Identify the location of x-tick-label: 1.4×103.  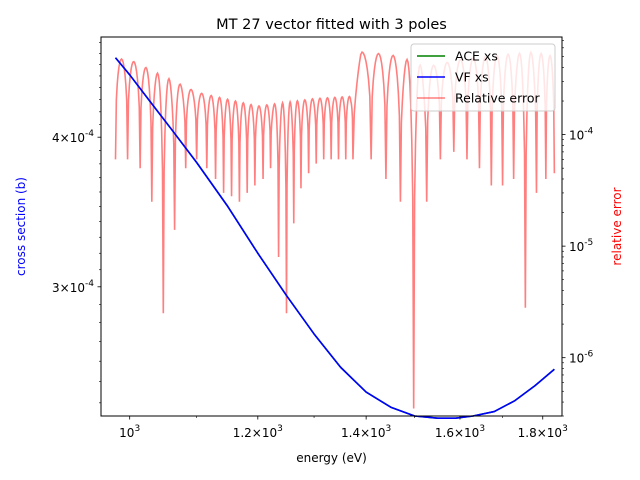
(366, 432).